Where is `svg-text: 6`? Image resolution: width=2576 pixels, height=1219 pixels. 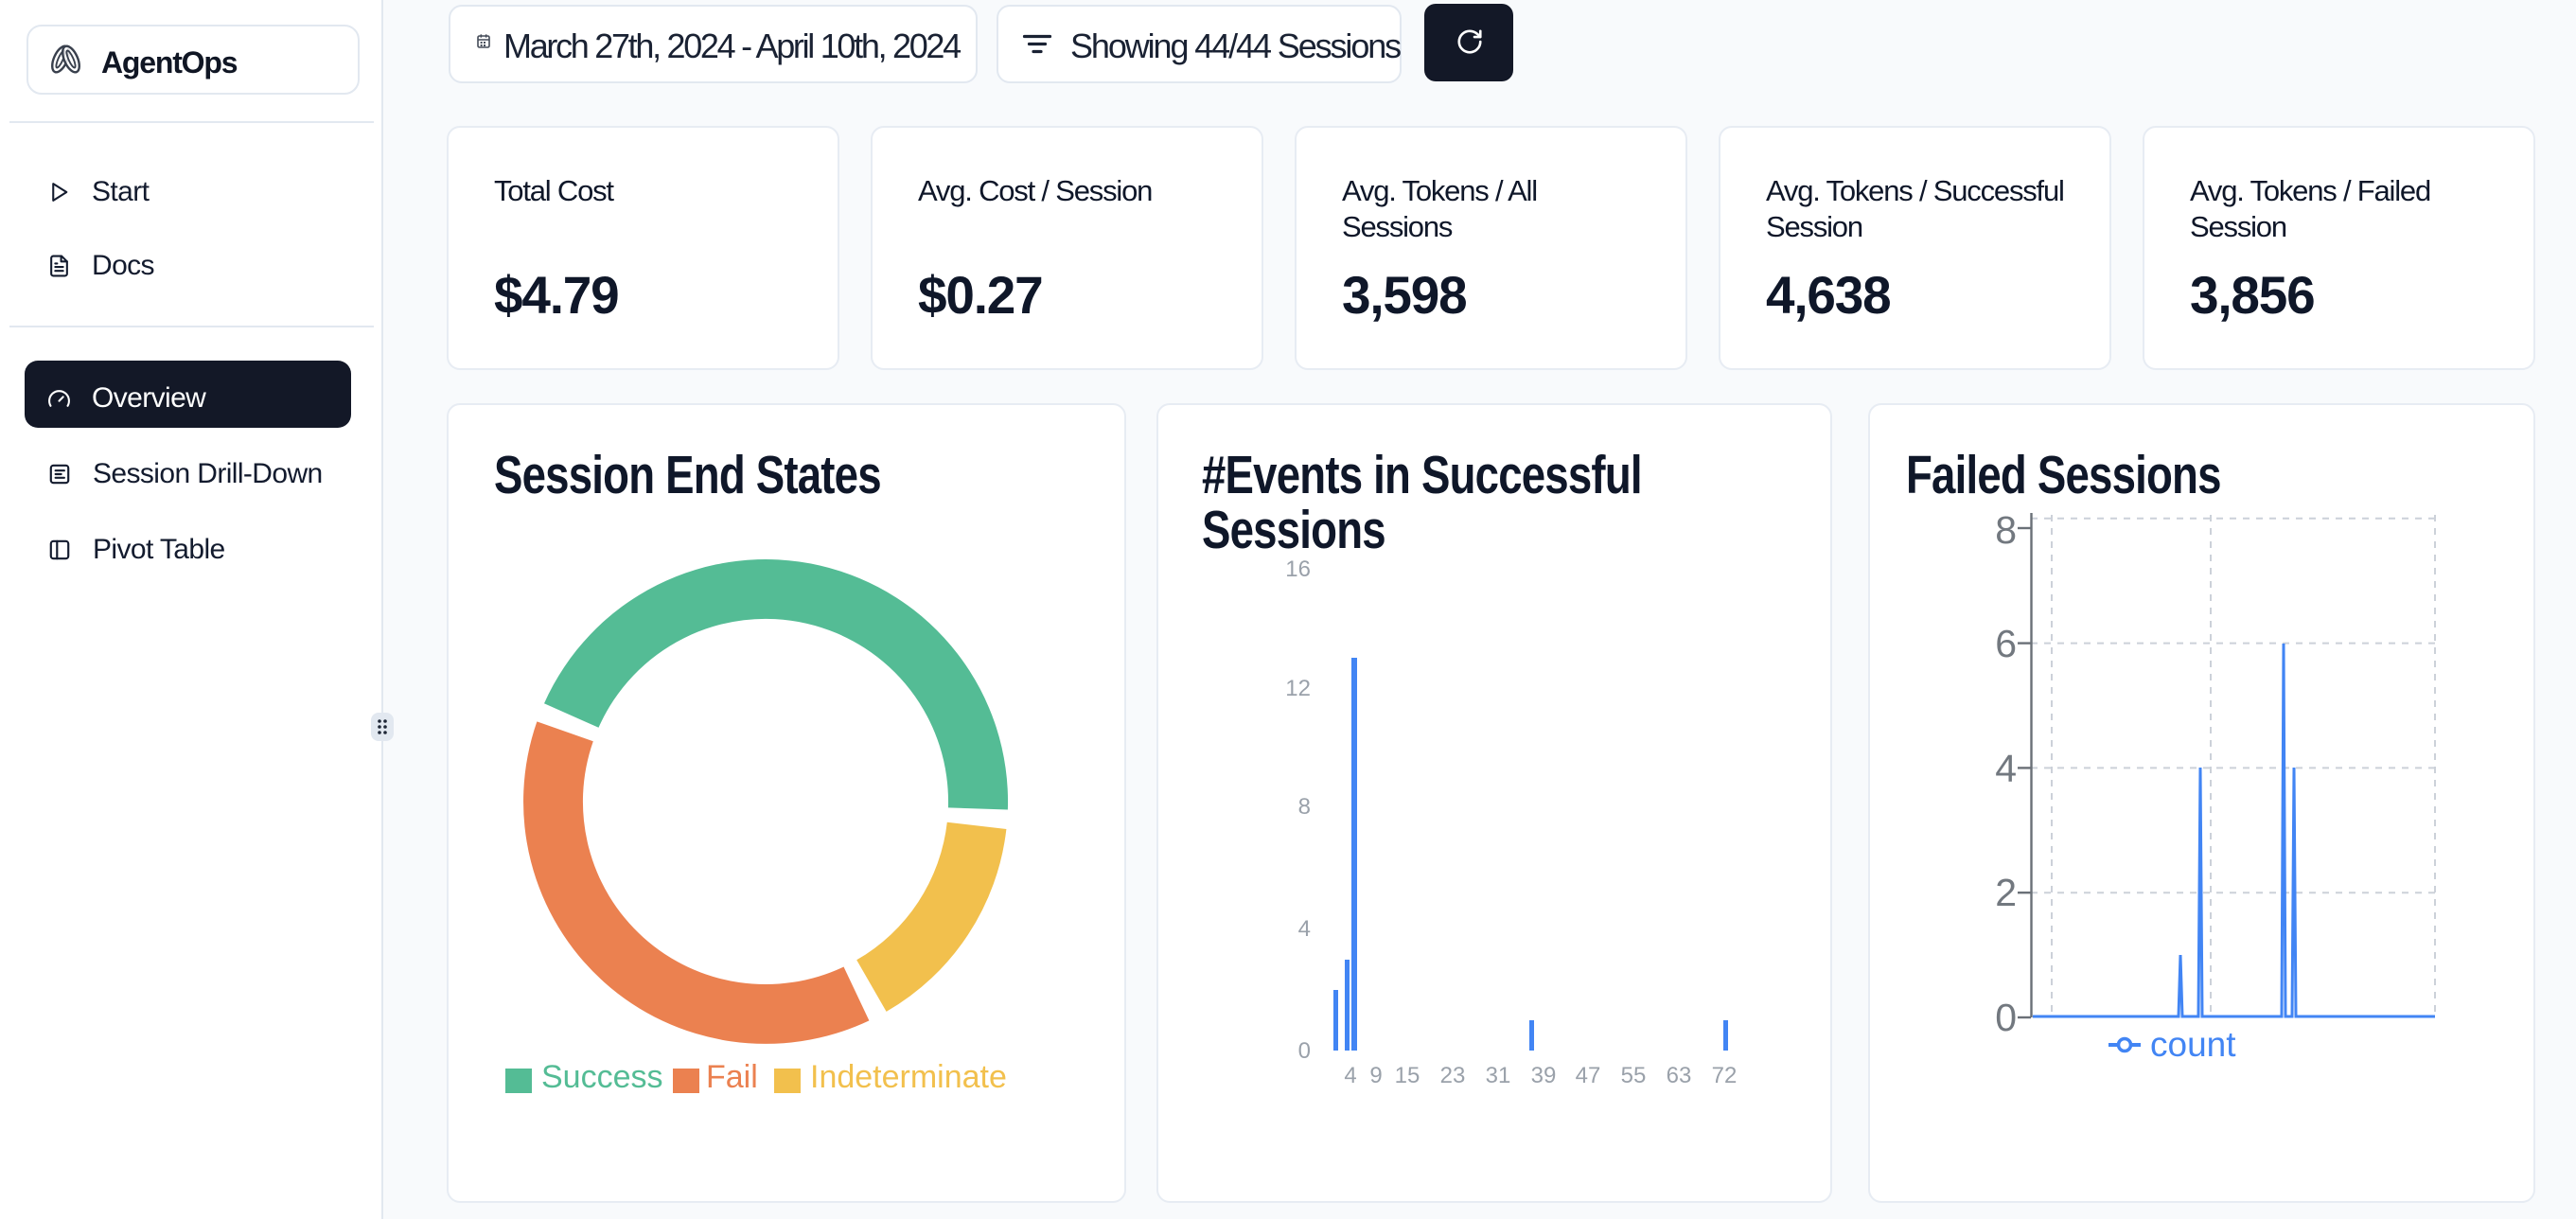
svg-text: 6 is located at coordinates (2006, 643).